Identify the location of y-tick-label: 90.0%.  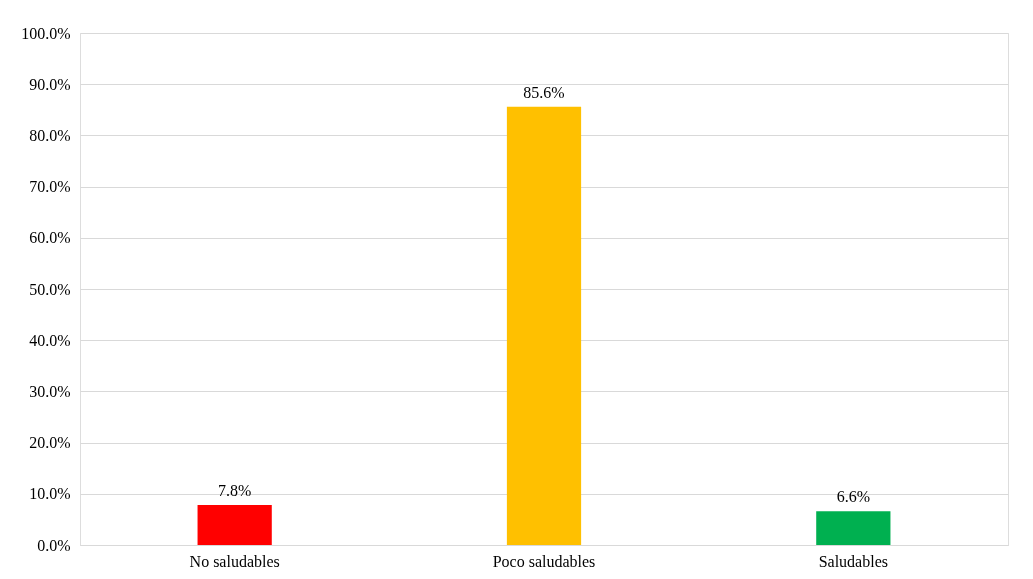
(50, 84).